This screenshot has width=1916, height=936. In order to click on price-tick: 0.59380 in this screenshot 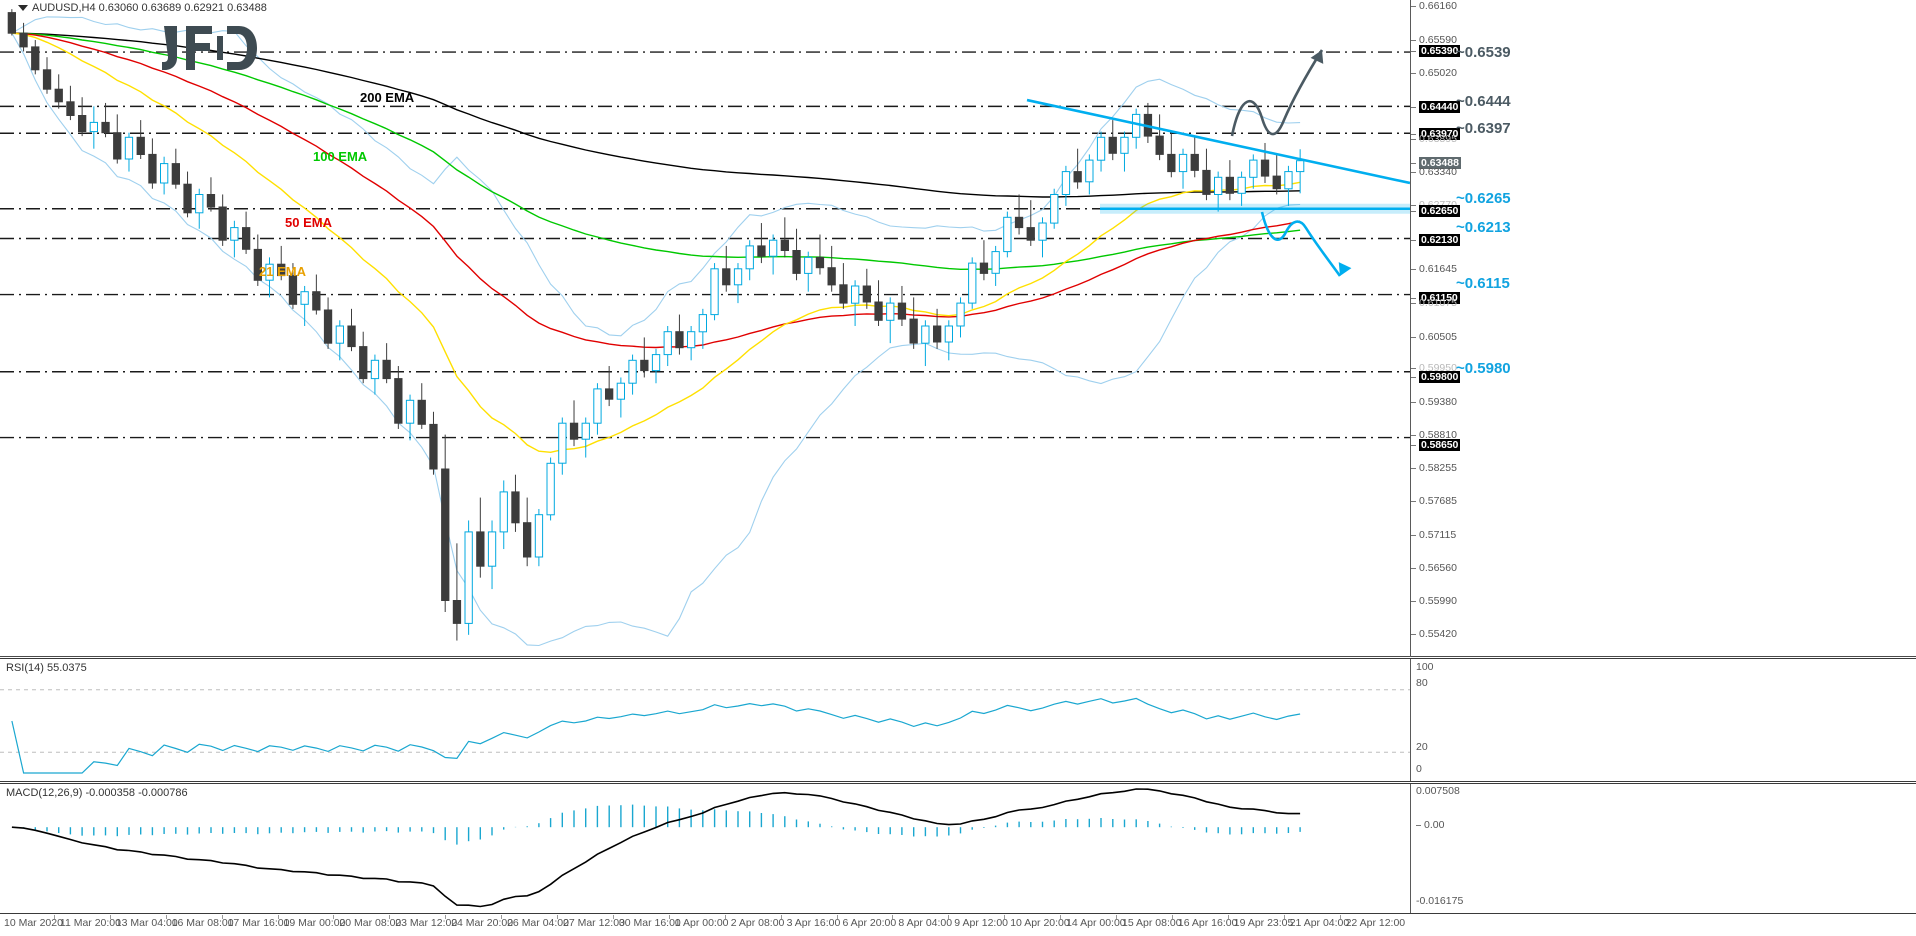, I will do `click(1434, 402)`.